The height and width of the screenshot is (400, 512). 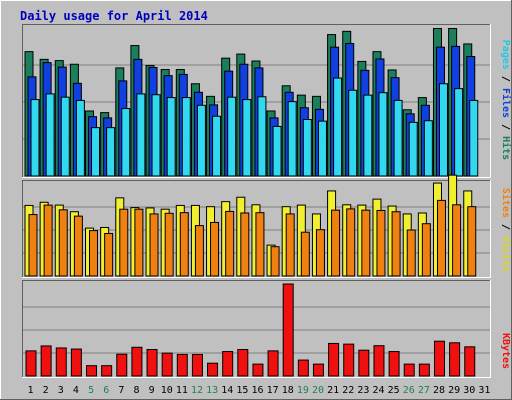 I want to click on day-label: 9, so click(x=152, y=390).